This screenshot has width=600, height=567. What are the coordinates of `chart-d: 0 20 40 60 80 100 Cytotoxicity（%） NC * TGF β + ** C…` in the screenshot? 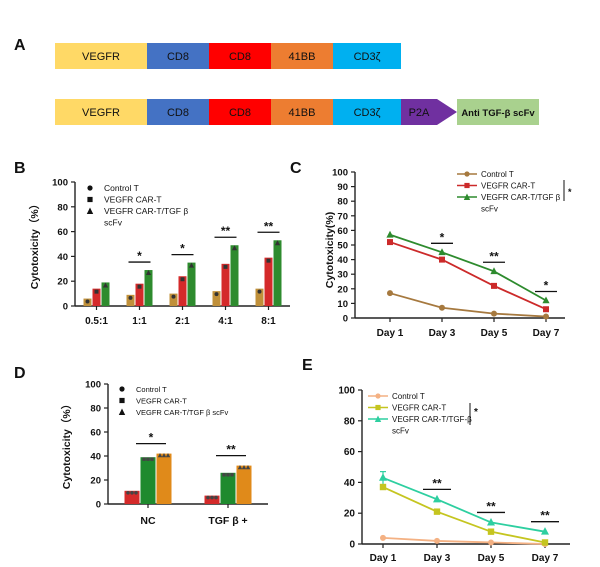 It's located at (164, 453).